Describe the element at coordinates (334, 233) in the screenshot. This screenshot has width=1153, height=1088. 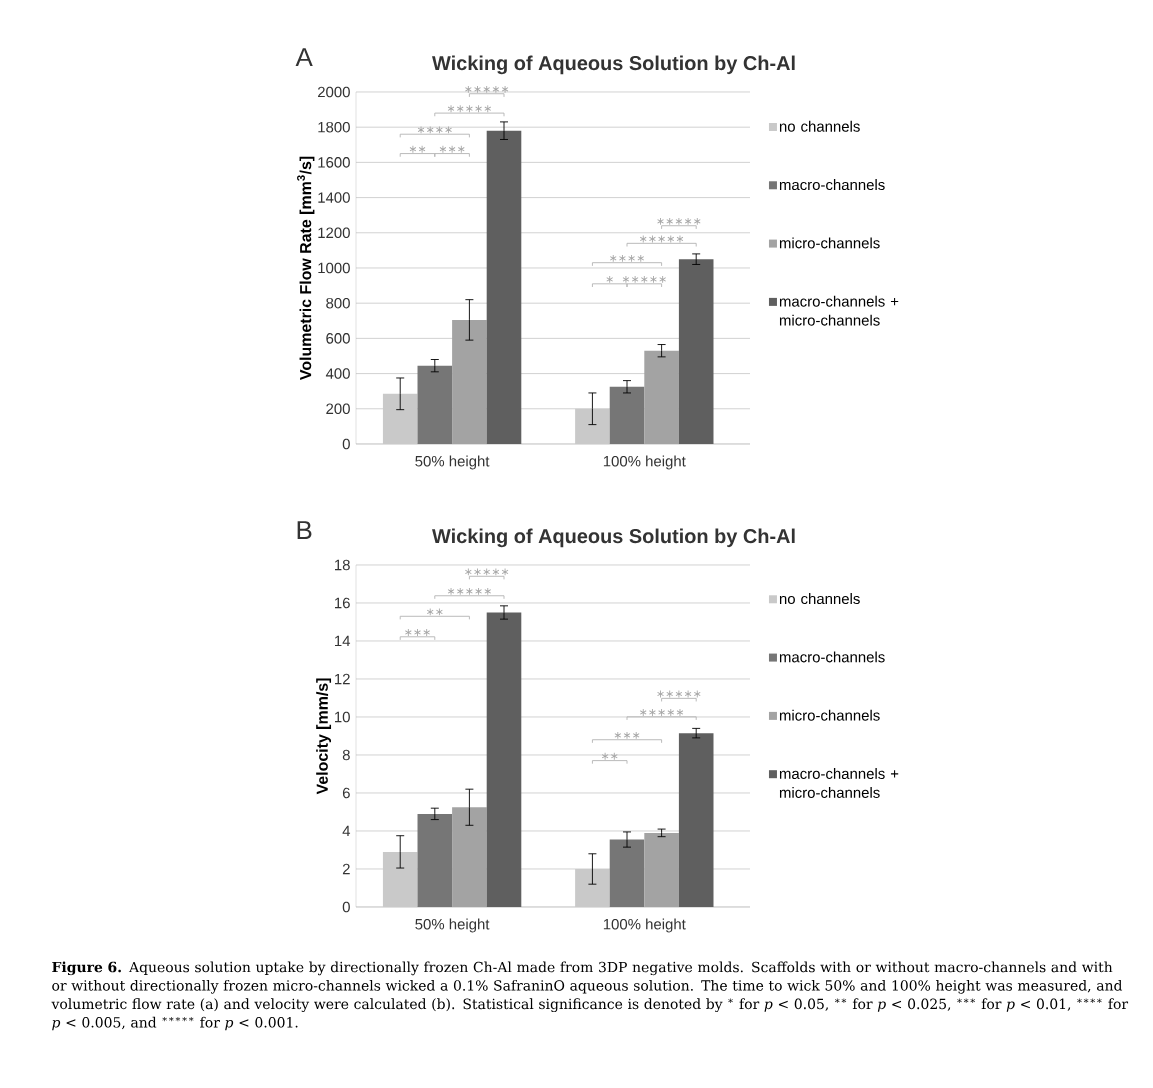
I see `y-tick-label: 1200` at that location.